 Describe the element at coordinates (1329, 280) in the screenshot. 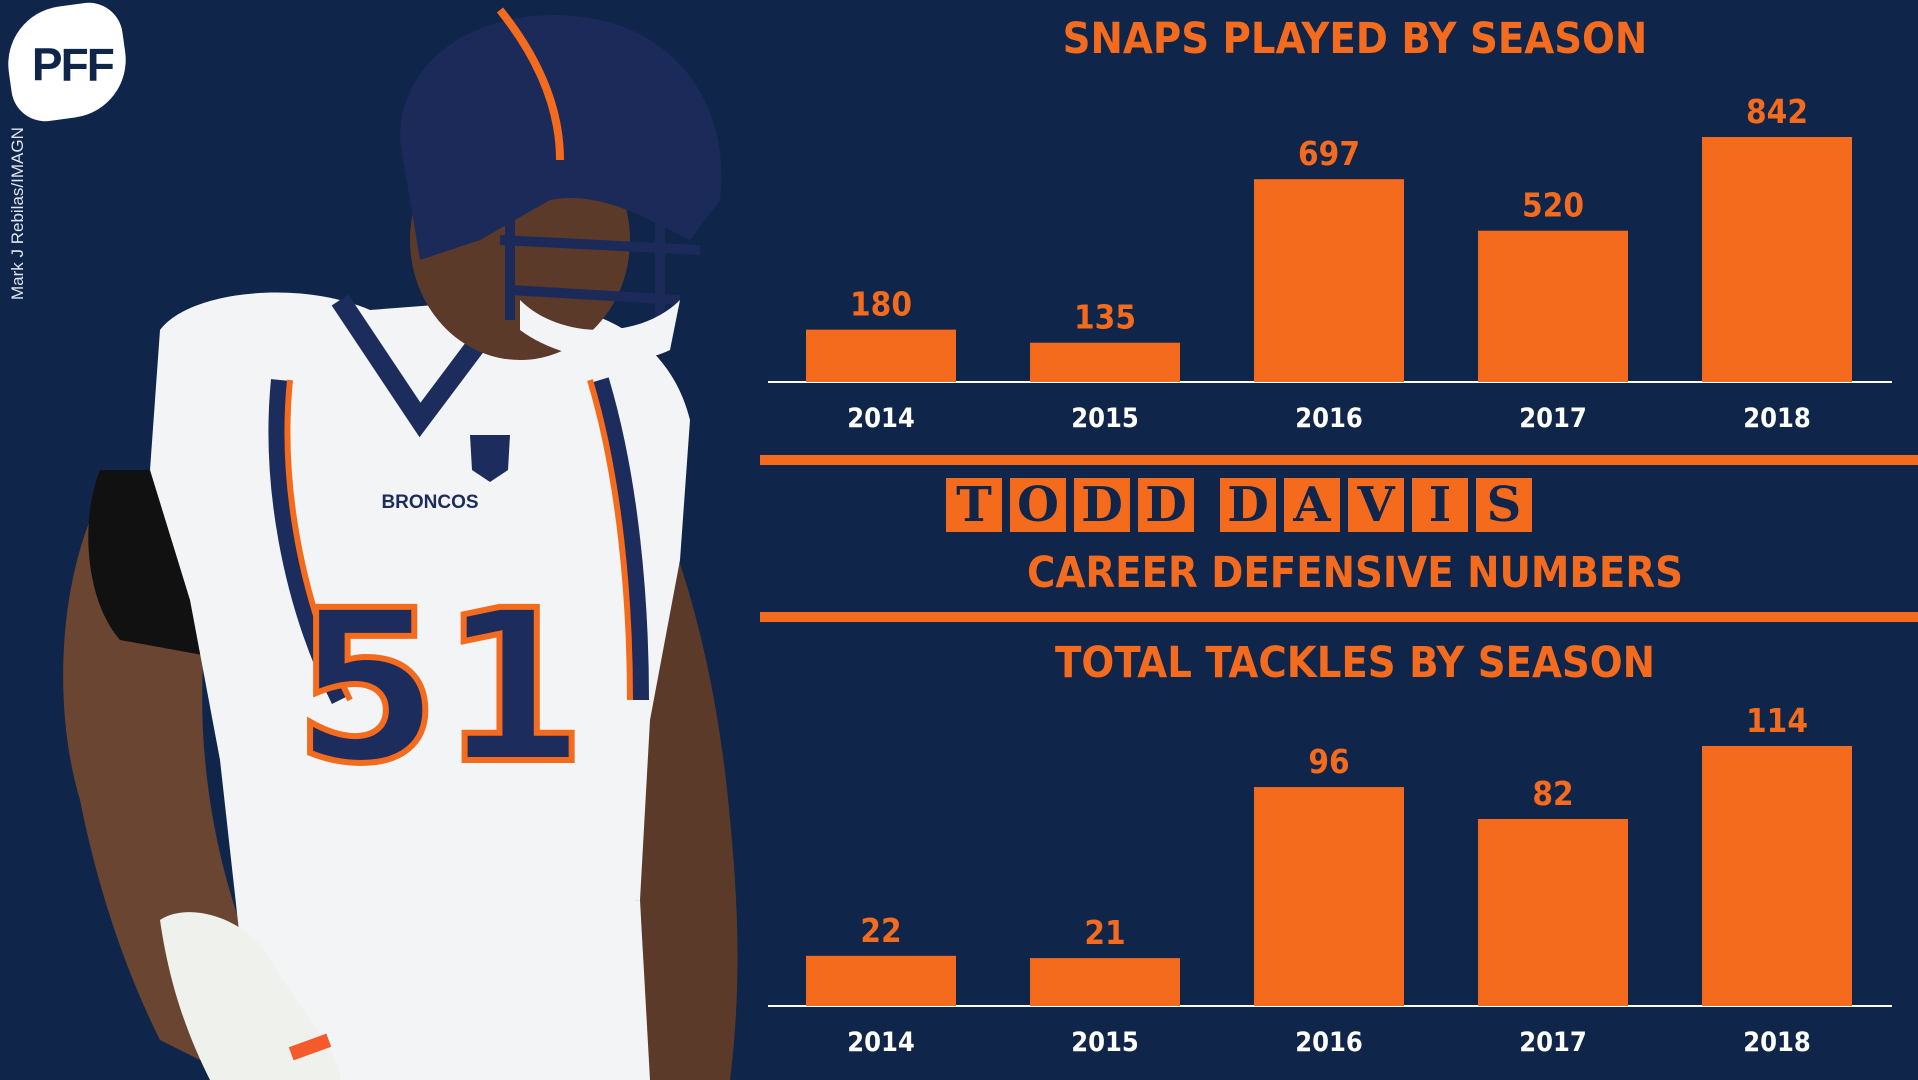

I see `snaps-bar-2016` at that location.